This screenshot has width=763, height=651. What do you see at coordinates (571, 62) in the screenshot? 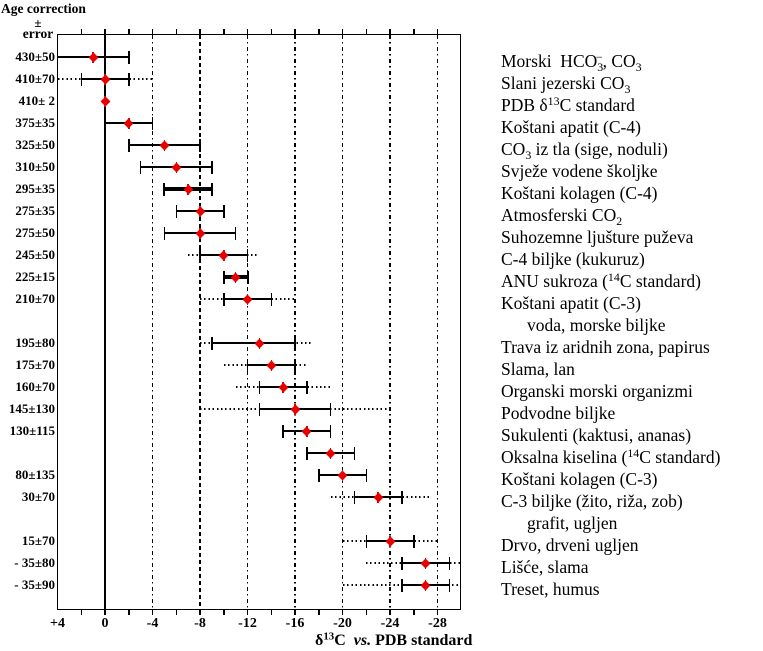
I see `material-label: Morski HCO3−, CO3` at bounding box center [571, 62].